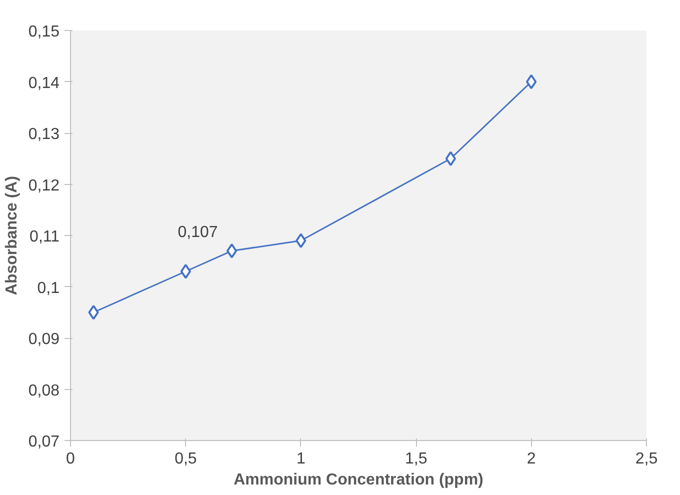 This screenshot has width=680, height=495. Describe the element at coordinates (44, 339) in the screenshot. I see `y-tick-label: 0,09` at that location.